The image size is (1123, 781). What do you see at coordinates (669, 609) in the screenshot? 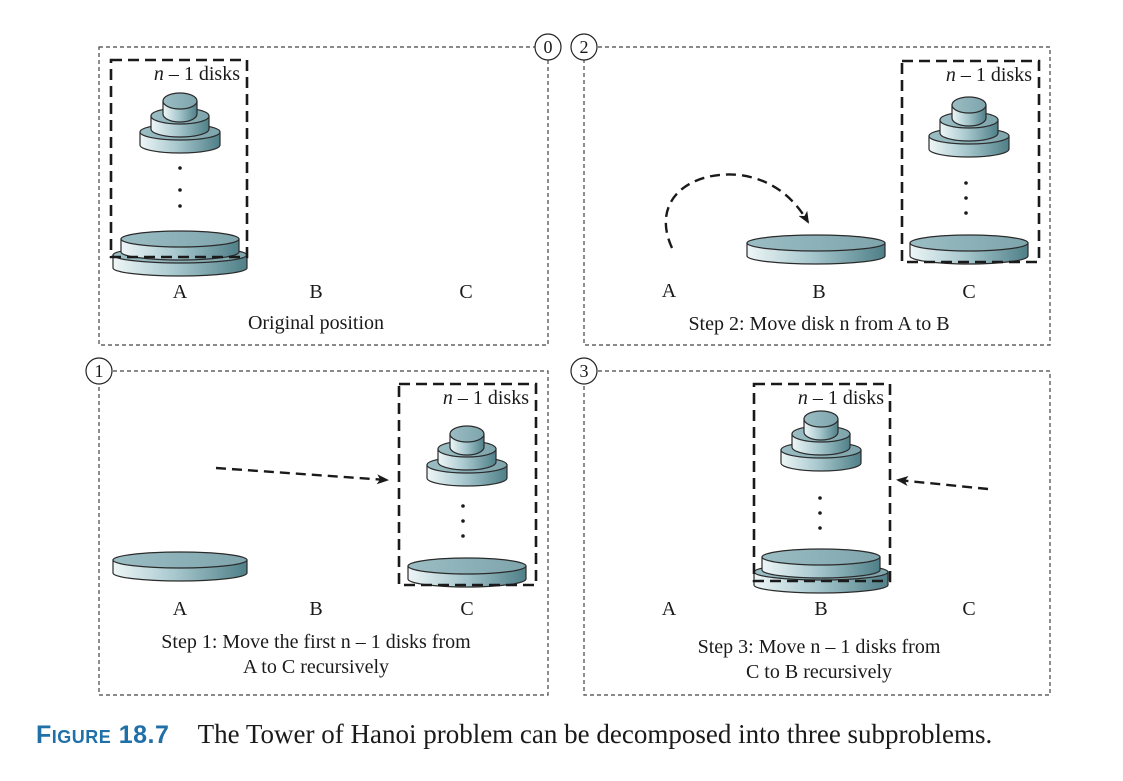
I see `panel-3-peg-a: A` at bounding box center [669, 609].